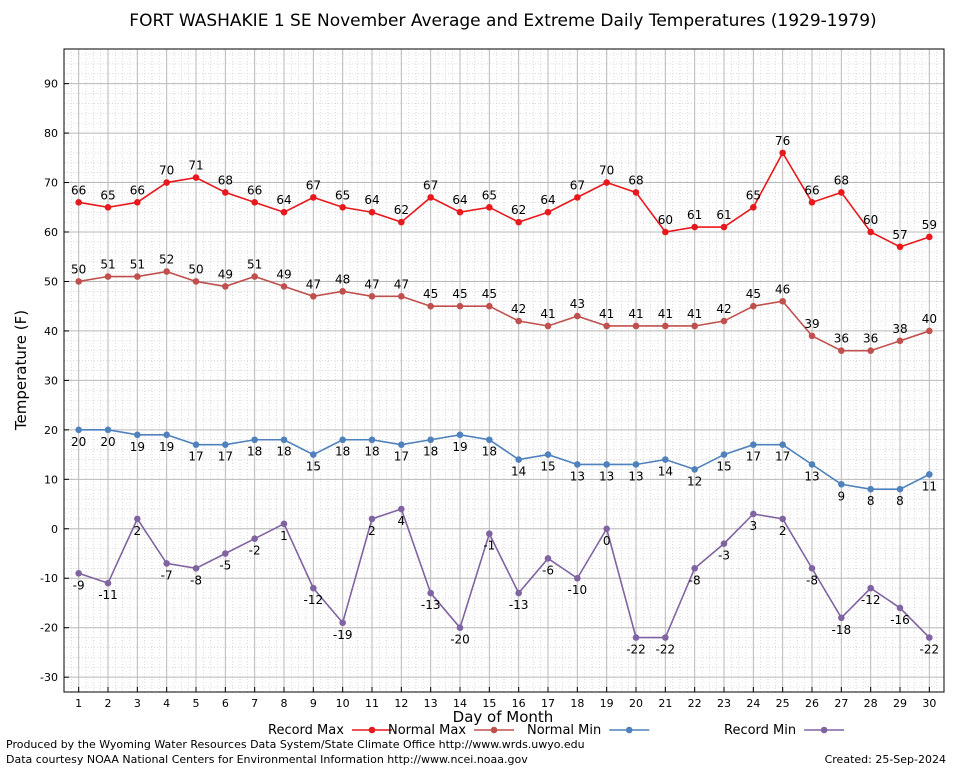 The height and width of the screenshot is (768, 954). Describe the element at coordinates (21, 370) in the screenshot. I see `y-axis-label: Temperature (F)` at that location.